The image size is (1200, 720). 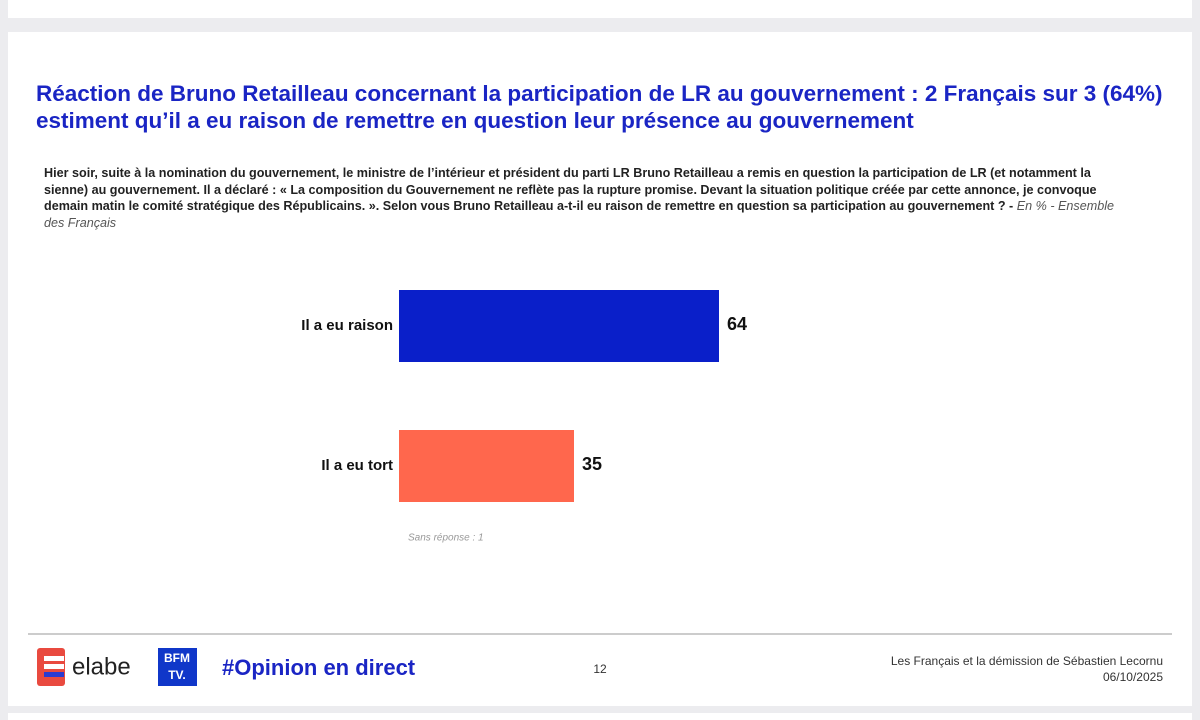 I want to click on bfm-logo, so click(x=177, y=667).